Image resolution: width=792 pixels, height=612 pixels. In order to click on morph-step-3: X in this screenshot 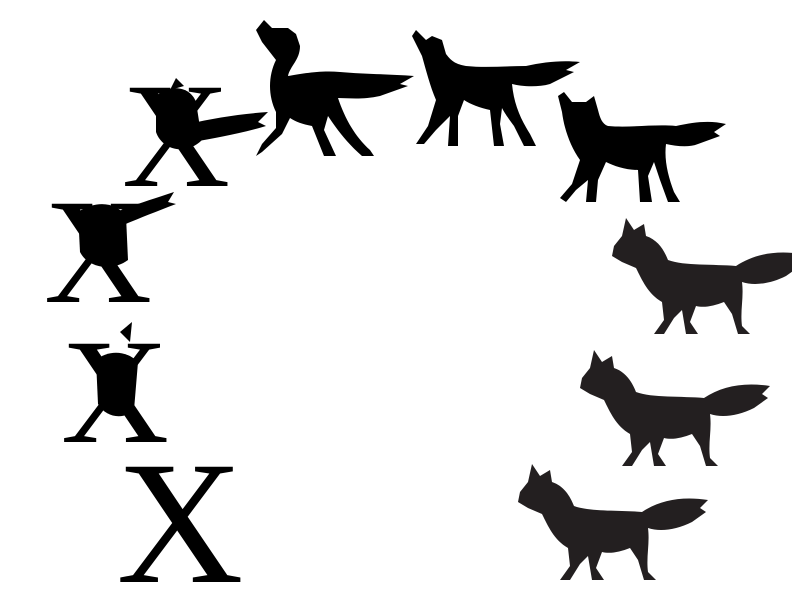, I will do `click(110, 252)`.